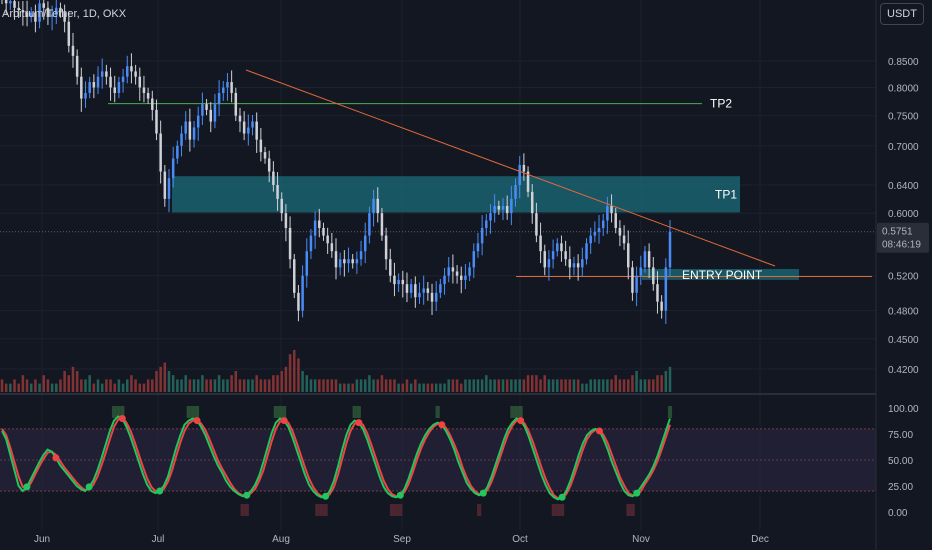  Describe the element at coordinates (897, 232) in the screenshot. I see `price-badge-value: 0.5751` at that location.